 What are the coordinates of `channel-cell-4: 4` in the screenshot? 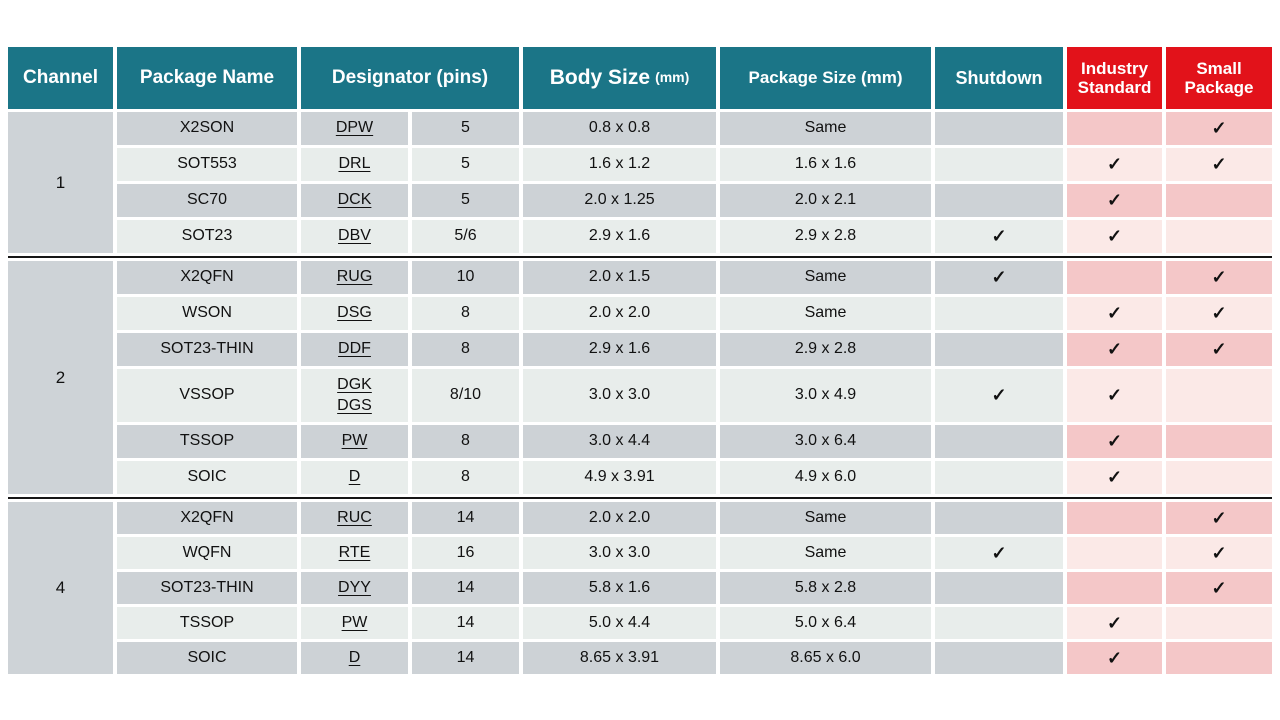 It's located at (60, 588).